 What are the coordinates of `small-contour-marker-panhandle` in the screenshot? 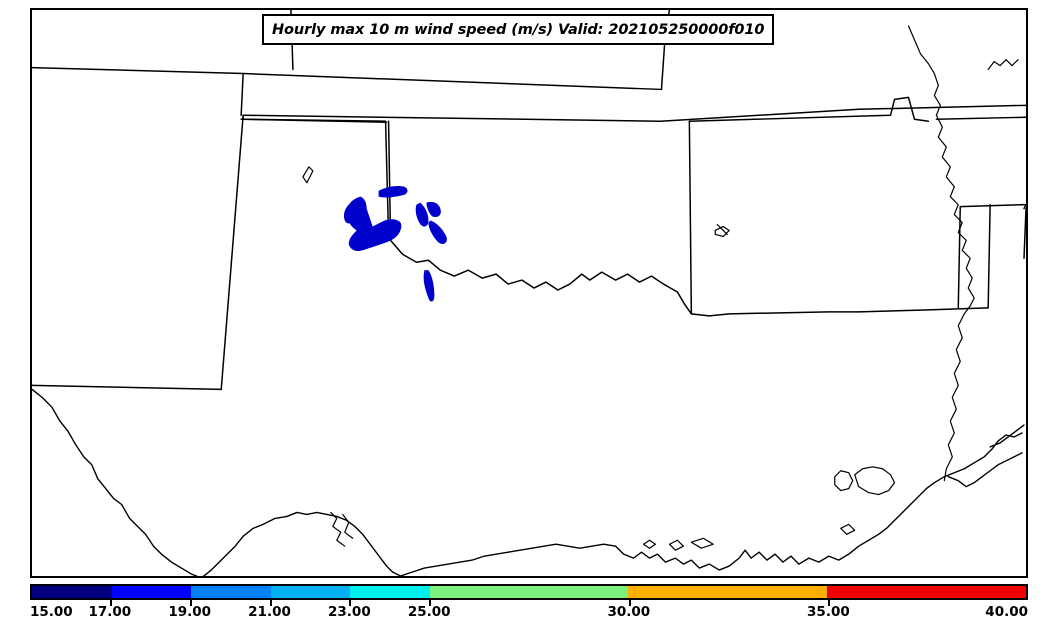 It's located at (308, 175).